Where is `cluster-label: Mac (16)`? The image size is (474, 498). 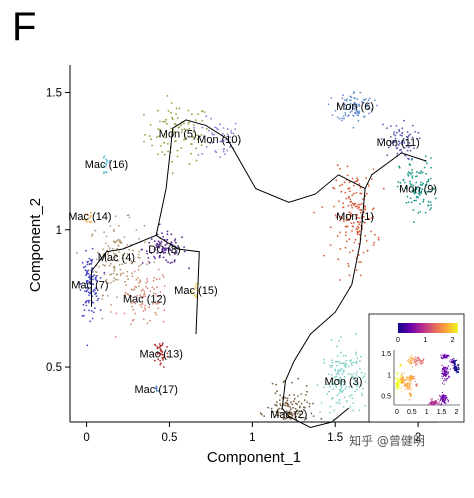 cluster-label: Mac (16) is located at coordinates (106, 165).